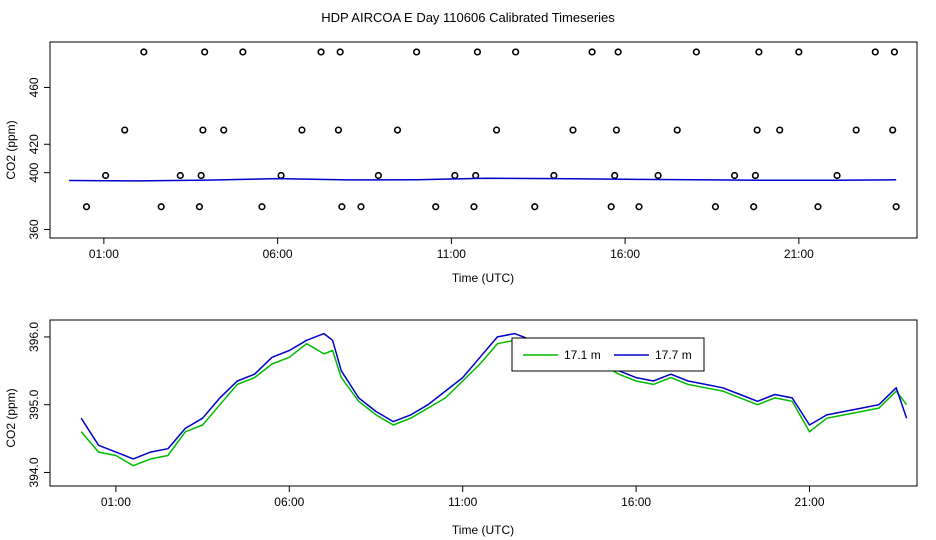 This screenshot has height=540, width=936. Describe the element at coordinates (34, 87) in the screenshot. I see `y-tick-label-3: 460` at that location.